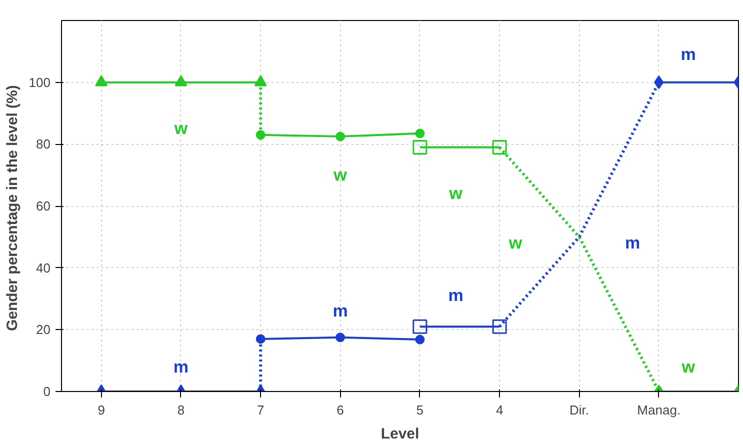 This screenshot has width=743, height=445. What do you see at coordinates (579, 410) in the screenshot?
I see `x-tick-label: Dir.` at bounding box center [579, 410].